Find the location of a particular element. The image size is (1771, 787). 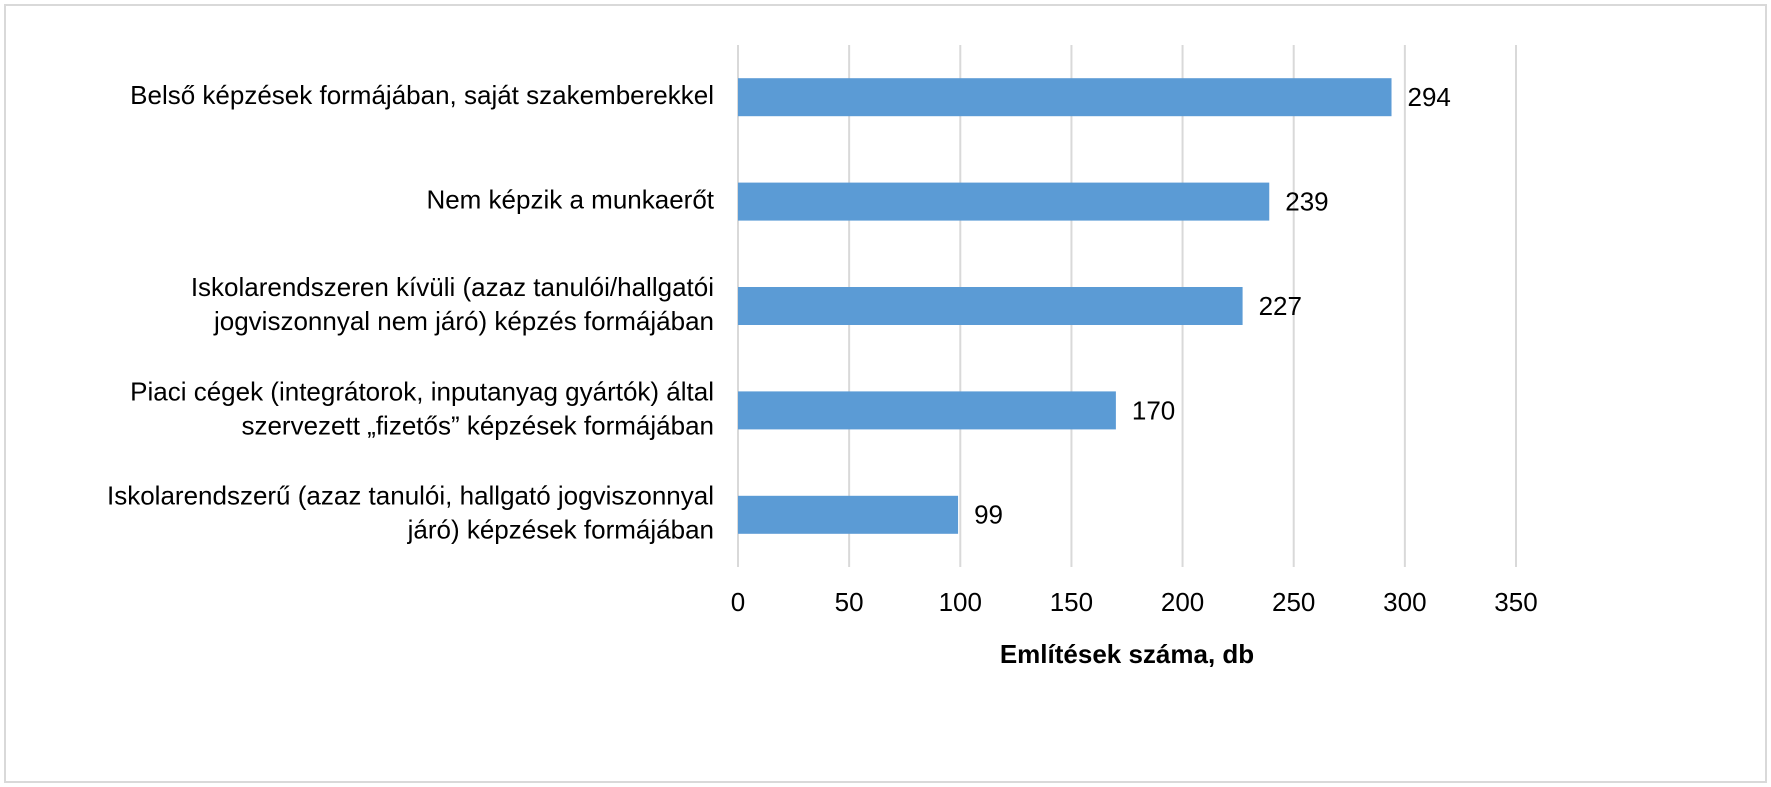

data-label: 239 is located at coordinates (1306, 201).